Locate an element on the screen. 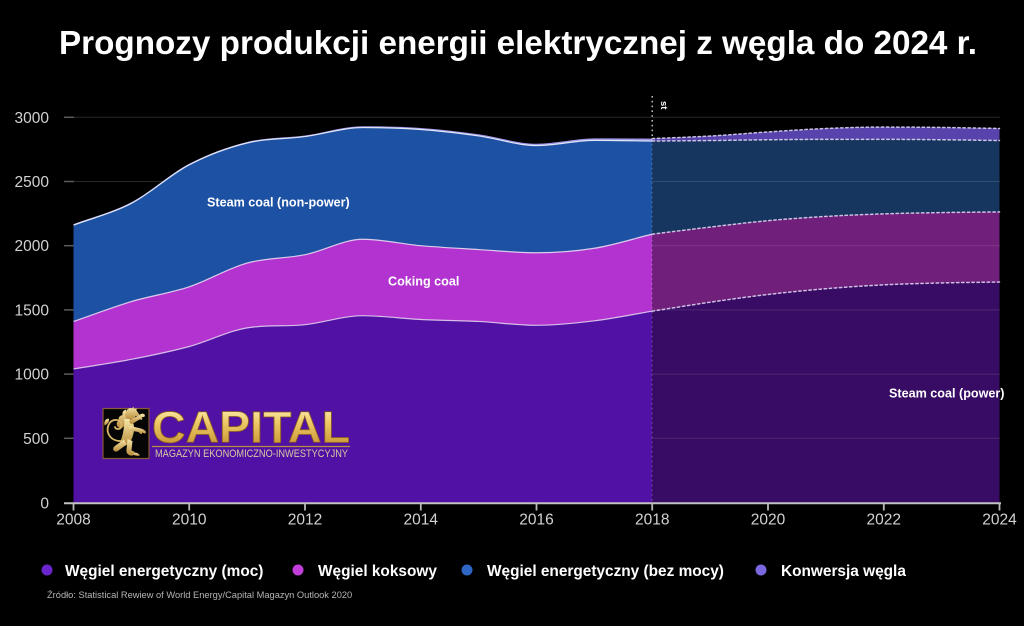  svg-text: Węgiel energetyczny (moc) is located at coordinates (164, 571).